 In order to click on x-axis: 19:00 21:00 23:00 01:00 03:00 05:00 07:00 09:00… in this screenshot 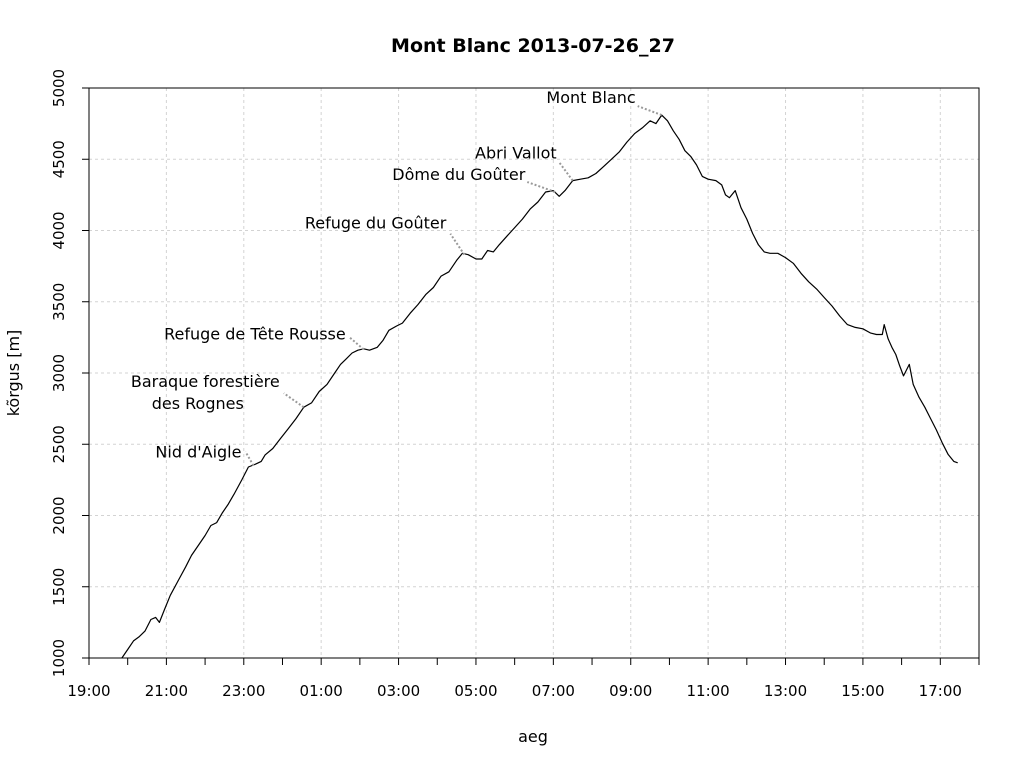, I will do `click(523, 678)`.